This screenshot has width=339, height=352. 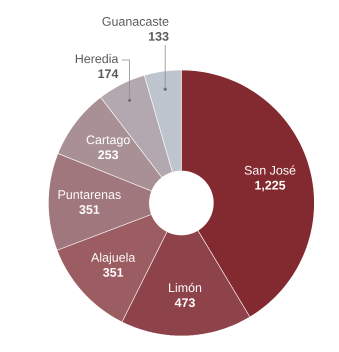 What do you see at coordinates (184, 287) in the screenshot?
I see `slice-label: Limón` at bounding box center [184, 287].